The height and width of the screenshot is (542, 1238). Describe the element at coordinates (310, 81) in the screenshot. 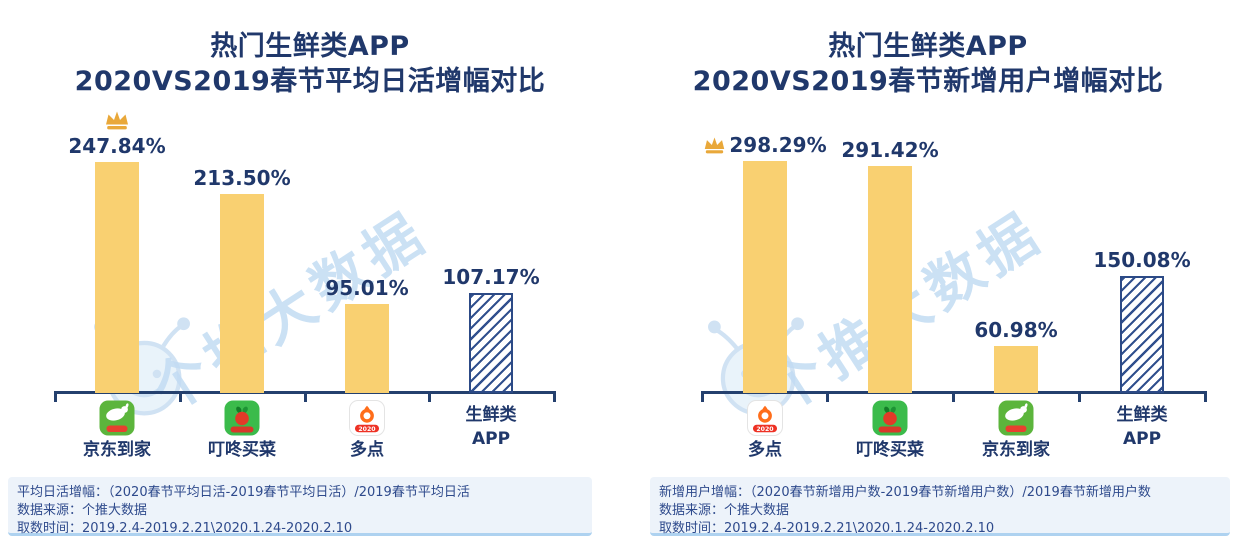

I see `chart-title-line2: 2020VS2019春节平均日活增幅对比` at that location.